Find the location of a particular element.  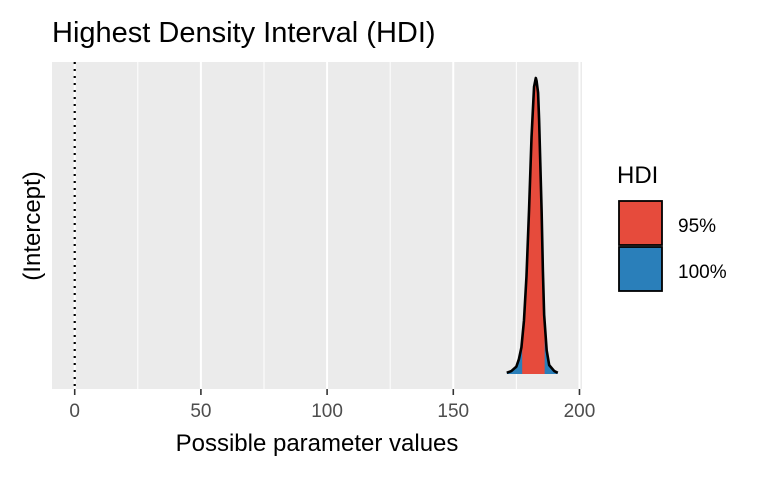

legend: HDI 95% 100% is located at coordinates (672, 227).